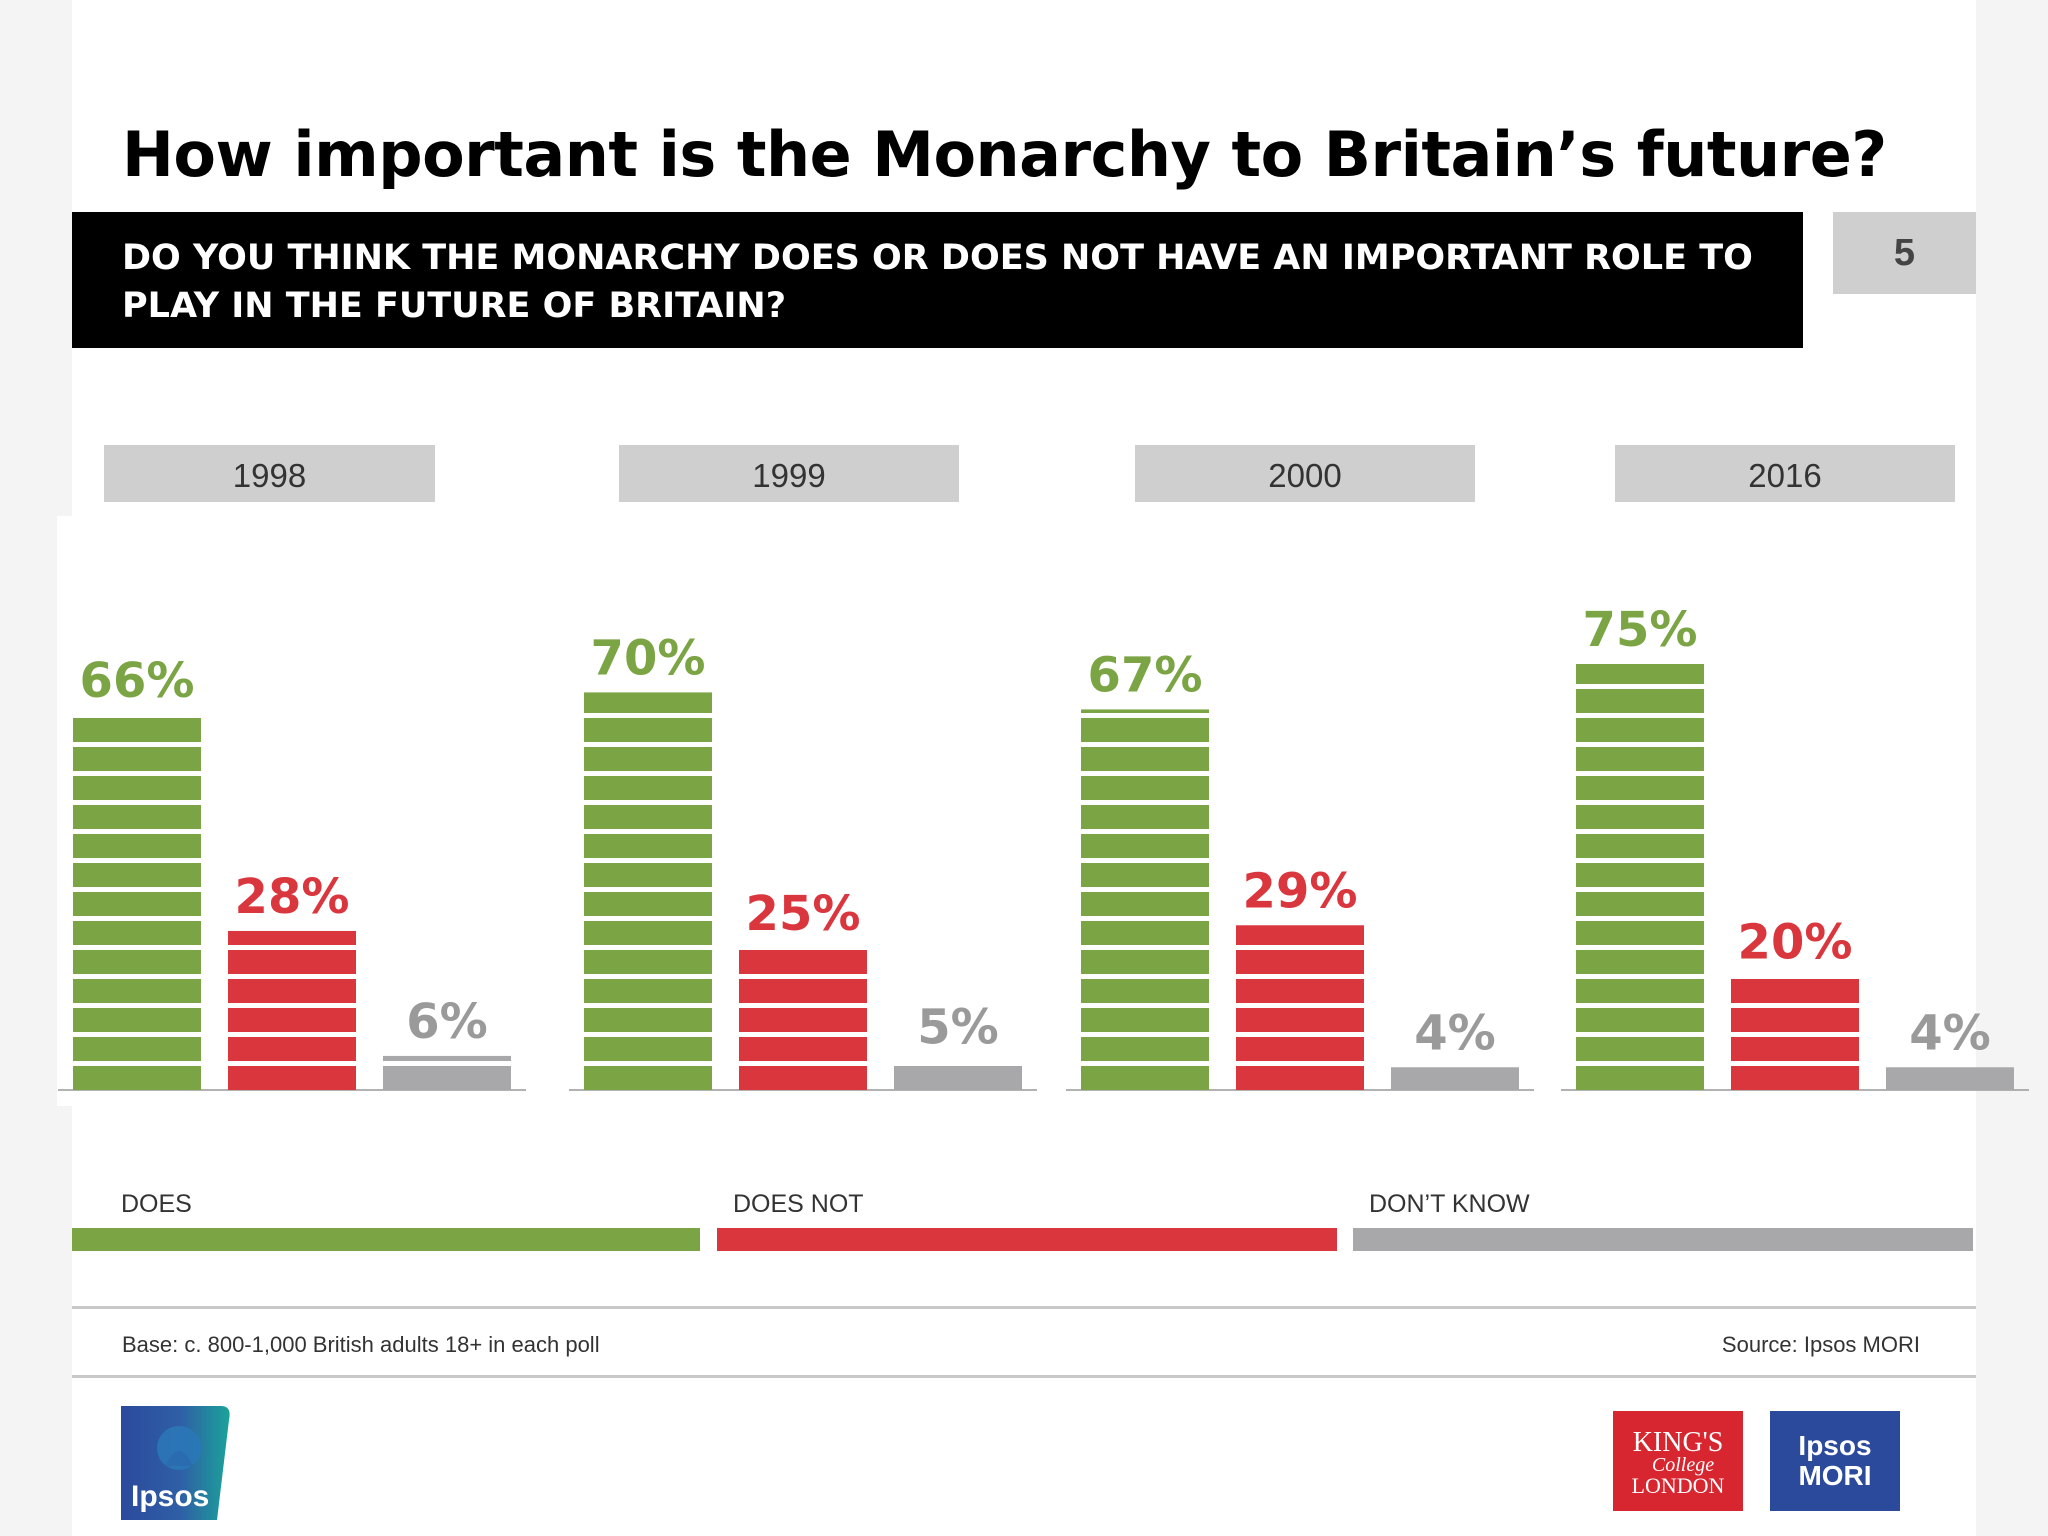  I want to click on legend-swatch-does, so click(386, 1239).